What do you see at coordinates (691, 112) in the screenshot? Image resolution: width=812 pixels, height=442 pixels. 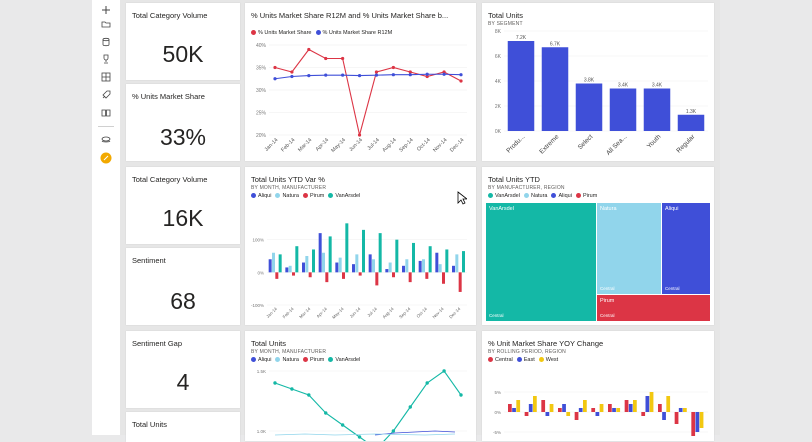 I see `data-label: 1.3K` at bounding box center [691, 112].